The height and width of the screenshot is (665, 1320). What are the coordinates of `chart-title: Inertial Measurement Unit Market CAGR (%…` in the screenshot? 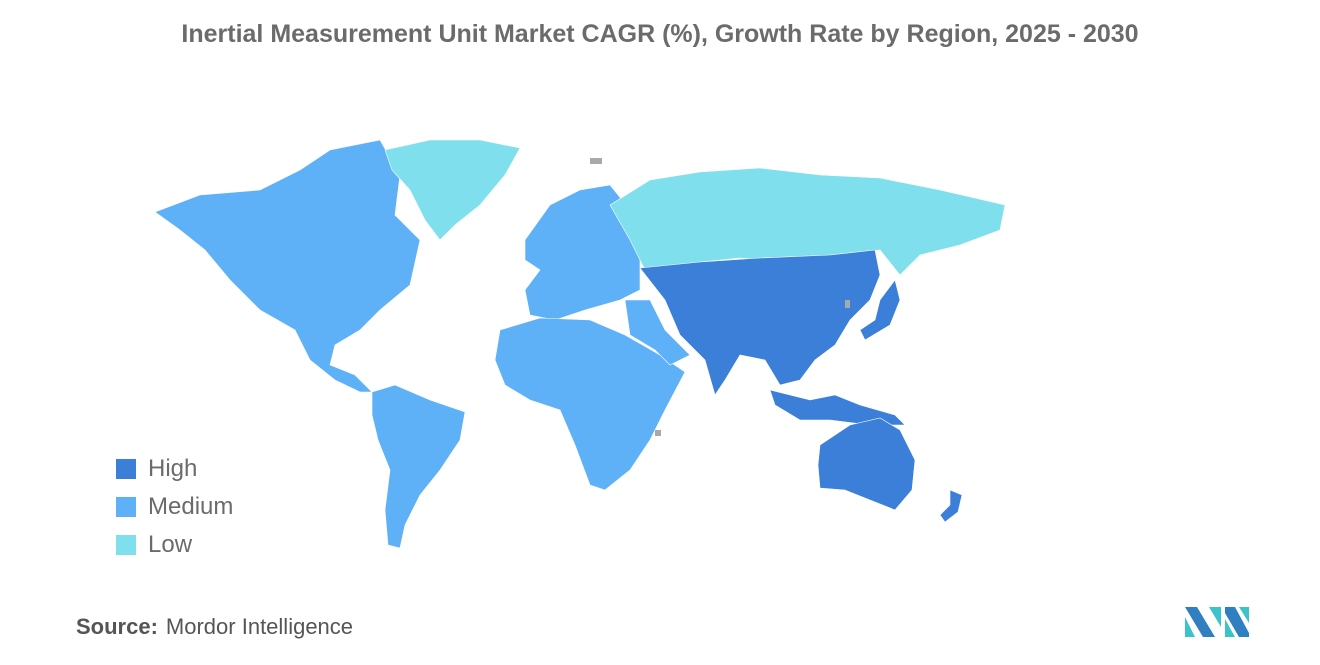 It's located at (660, 34).